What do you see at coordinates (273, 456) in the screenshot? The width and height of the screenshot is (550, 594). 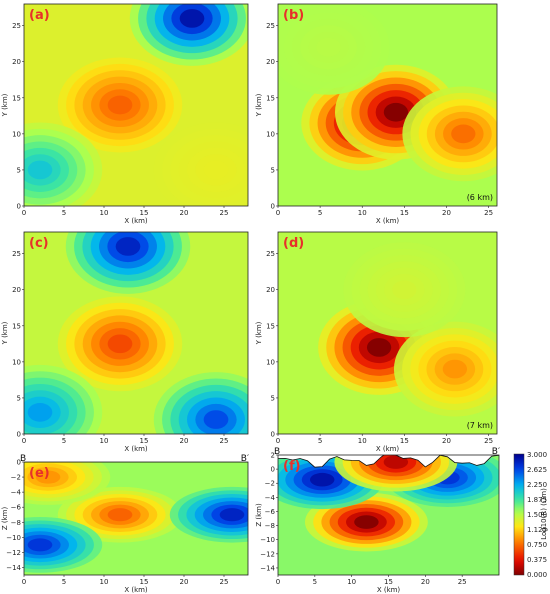 I see `y-tick-label: 2` at bounding box center [273, 456].